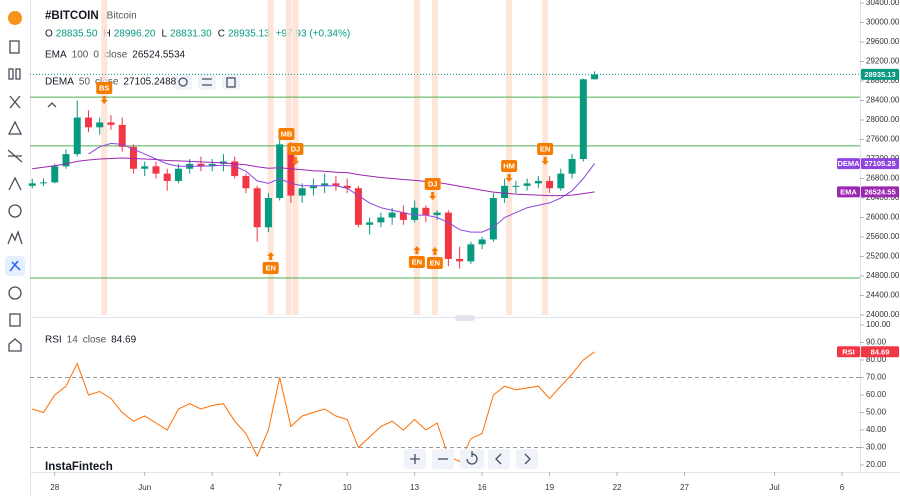  I want to click on price-tag-label: 26524.55, so click(879, 191).